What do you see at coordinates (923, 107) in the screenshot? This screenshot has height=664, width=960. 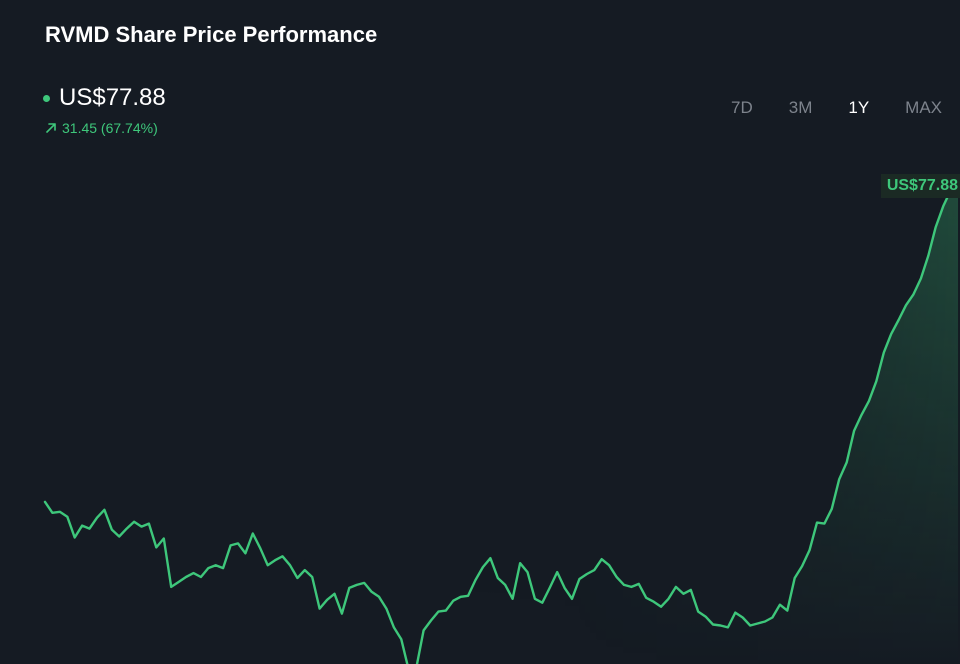 I see `range-button-max: MAX` at bounding box center [923, 107].